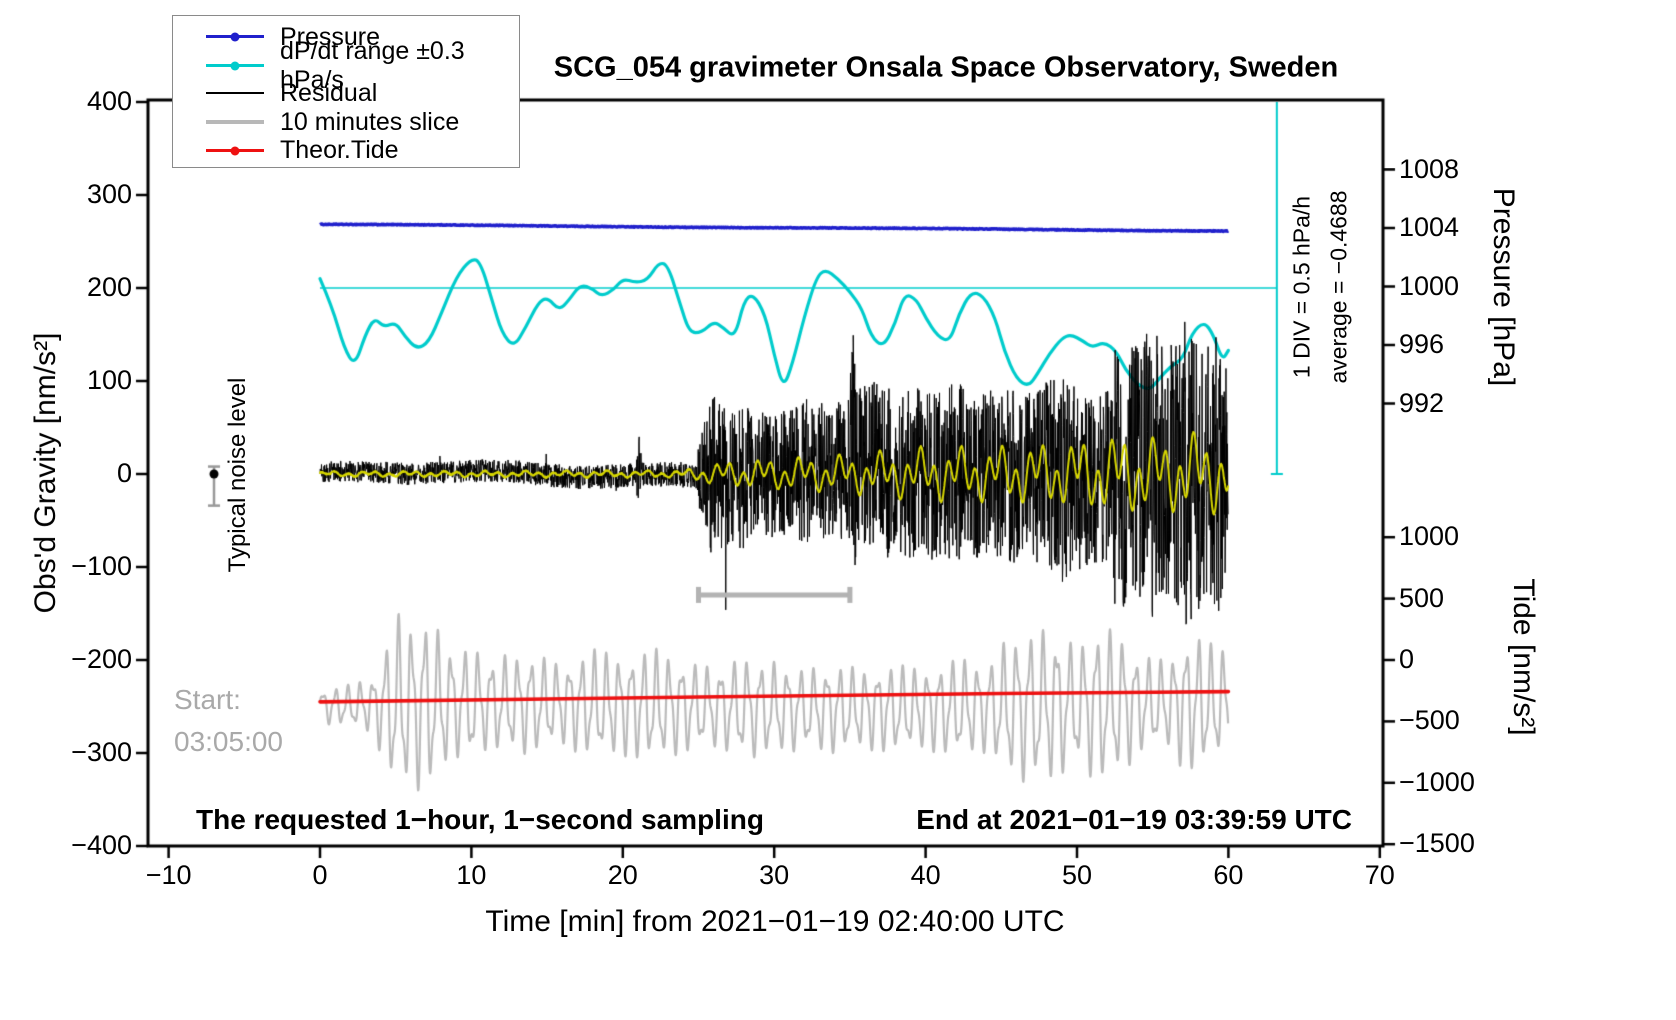  Describe the element at coordinates (1407, 659) in the screenshot. I see `tide-axis-tick-label: 0` at that location.